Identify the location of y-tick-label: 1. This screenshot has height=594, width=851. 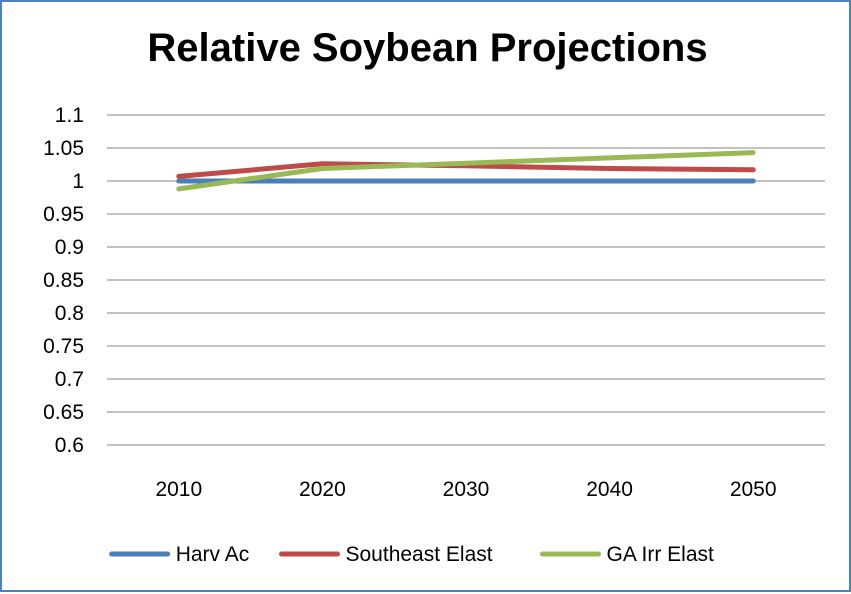
(78, 181).